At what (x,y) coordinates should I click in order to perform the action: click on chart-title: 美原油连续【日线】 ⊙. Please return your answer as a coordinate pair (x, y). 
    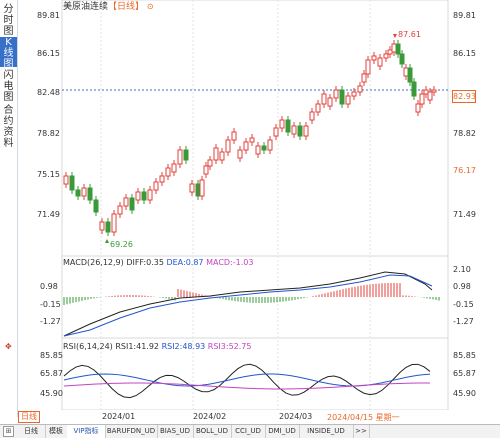
    Looking at the image, I should click on (108, 7).